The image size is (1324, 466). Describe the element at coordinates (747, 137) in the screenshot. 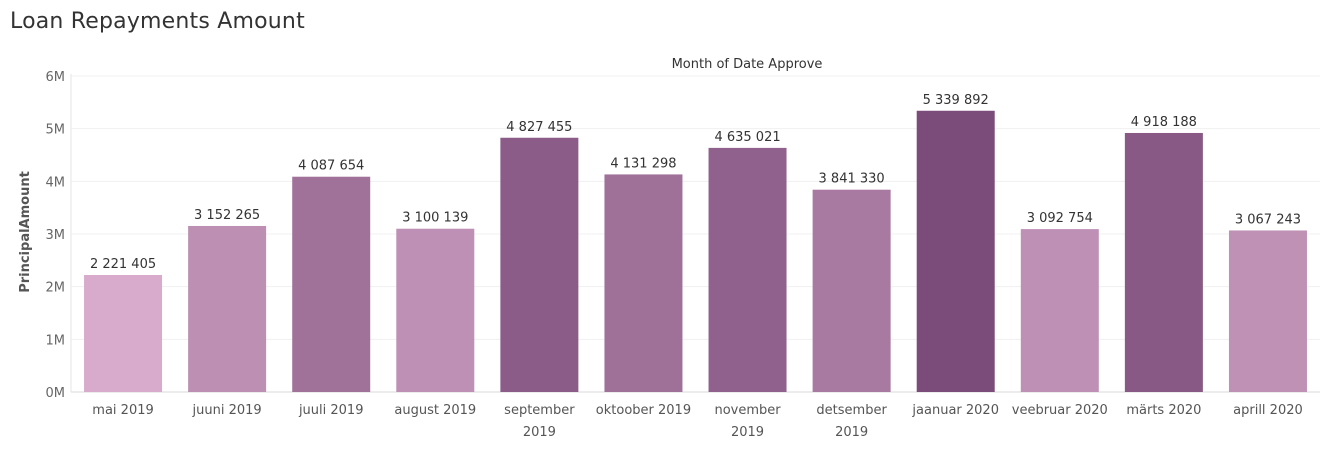

I see `data-label: 4 635 021` at that location.